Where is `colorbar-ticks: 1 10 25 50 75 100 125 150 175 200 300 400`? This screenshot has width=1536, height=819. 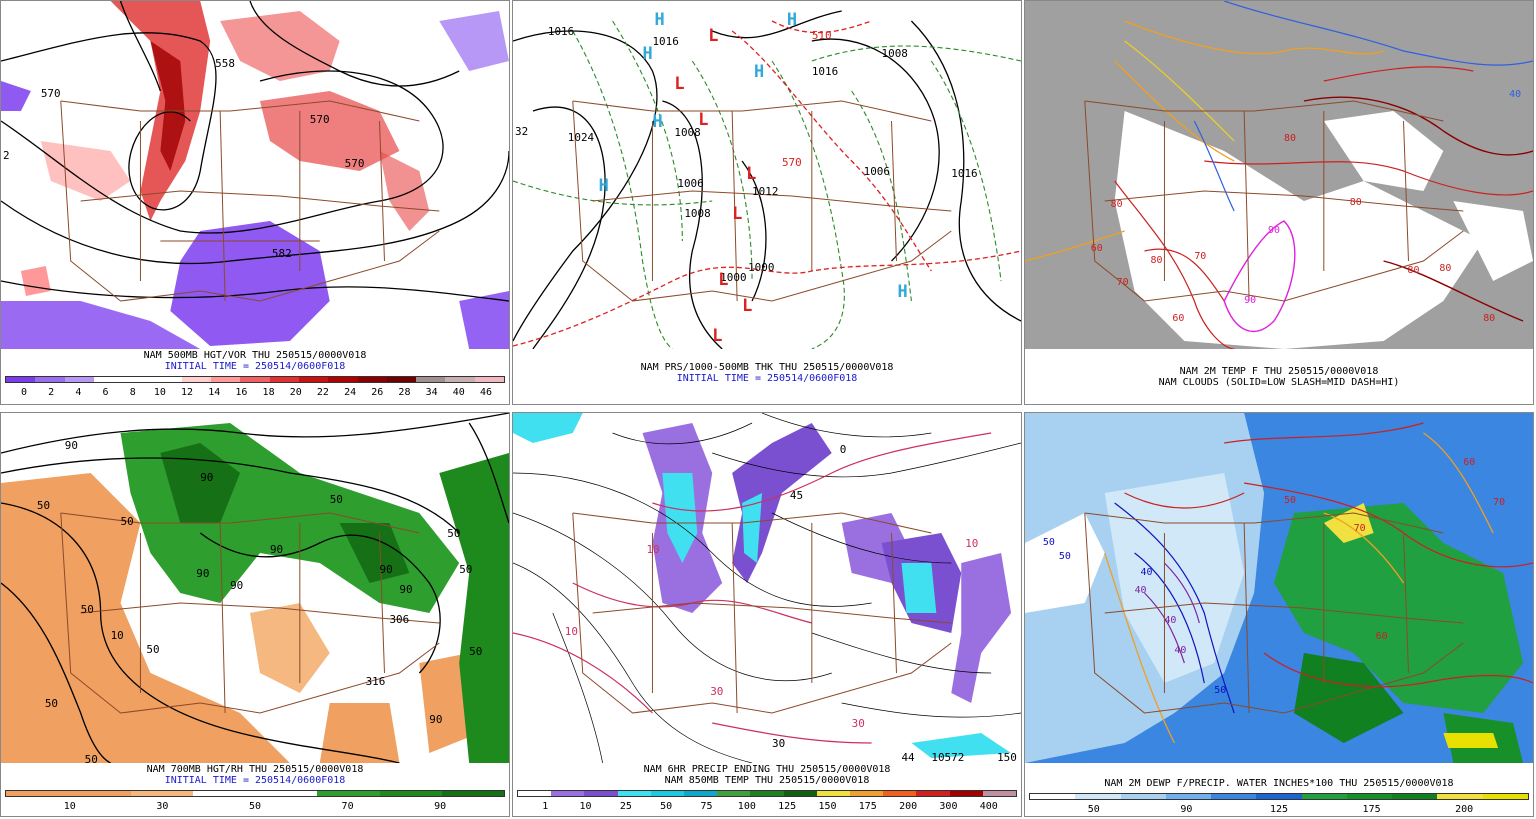 colorbar-ticks: 1 10 25 50 75 100 125 150 175 200 300 400 is located at coordinates (767, 807).